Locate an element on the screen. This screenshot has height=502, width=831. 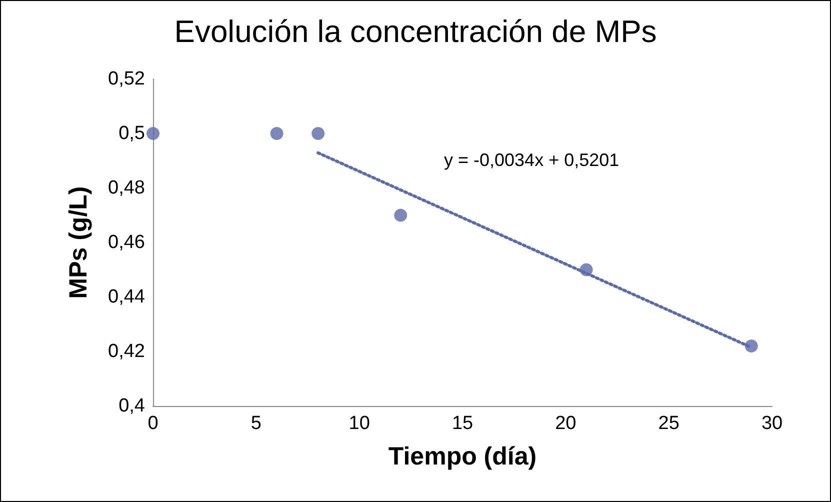
x-tick-label: 25 is located at coordinates (669, 423).